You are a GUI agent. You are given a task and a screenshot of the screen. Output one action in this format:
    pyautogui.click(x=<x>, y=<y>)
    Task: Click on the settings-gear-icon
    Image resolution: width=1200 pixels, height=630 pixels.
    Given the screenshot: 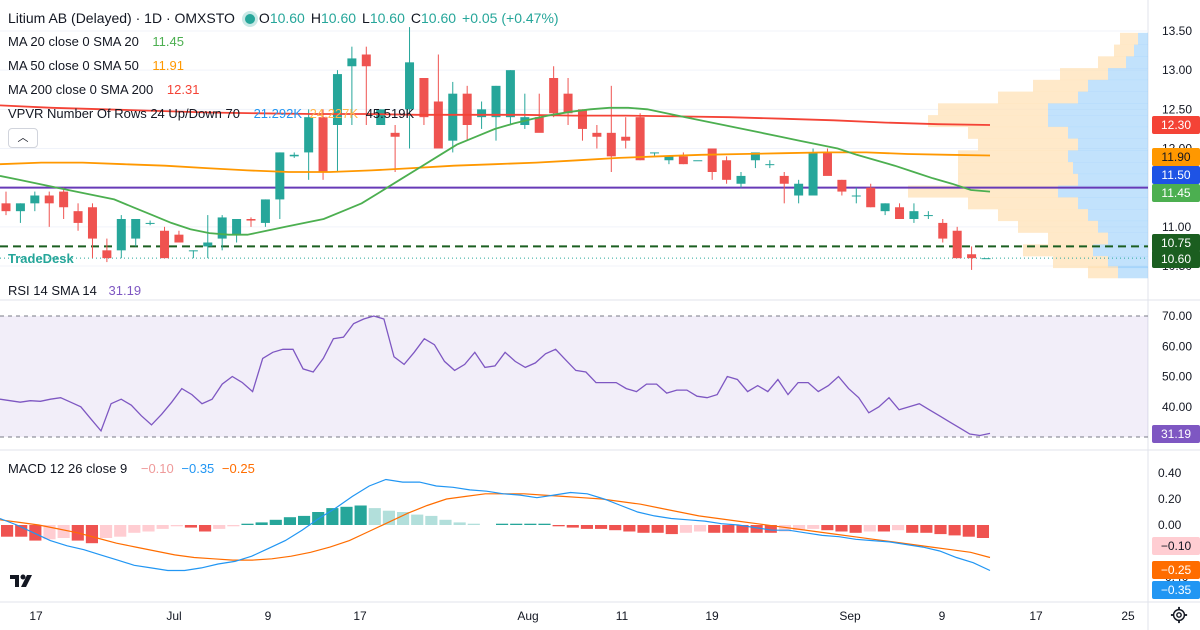 What is the action you would take?
    pyautogui.click(x=1179, y=615)
    